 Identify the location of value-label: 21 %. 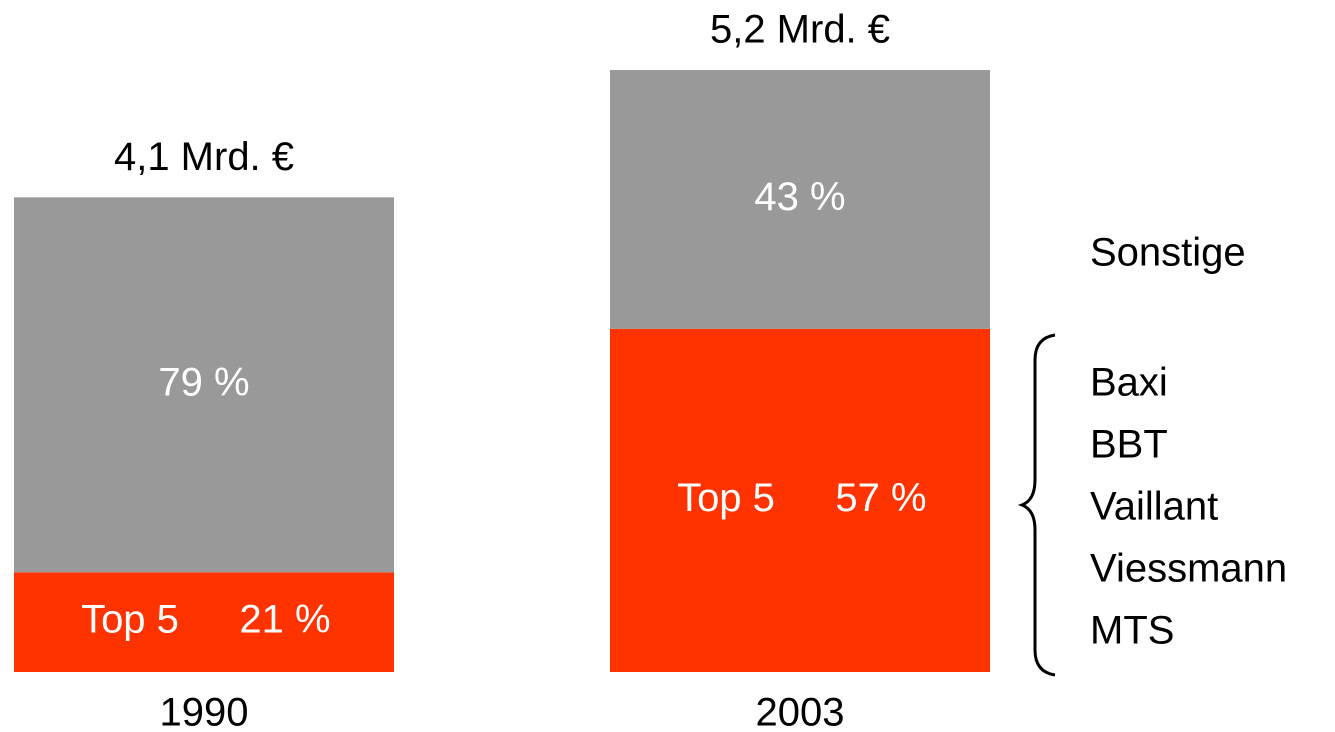
(284, 620).